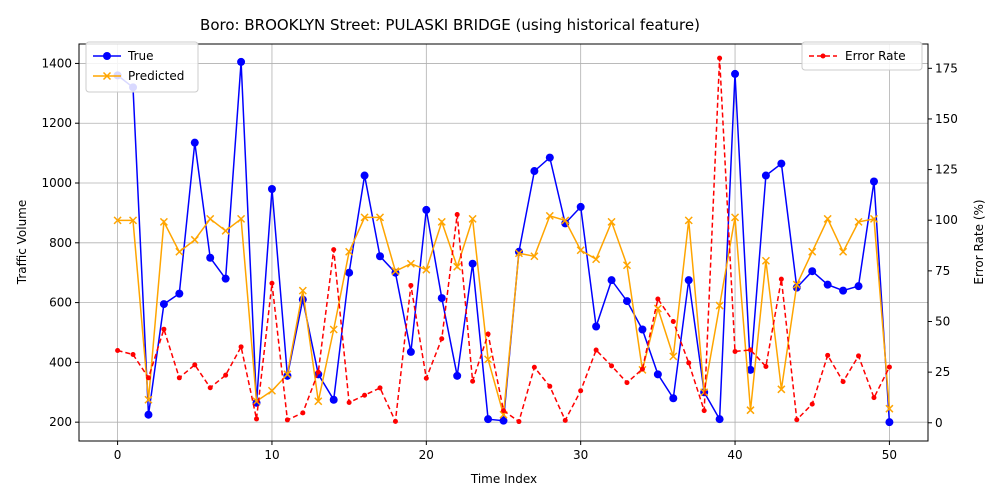  What do you see at coordinates (271, 455) in the screenshot?
I see `x-tick-label: 10` at bounding box center [271, 455].